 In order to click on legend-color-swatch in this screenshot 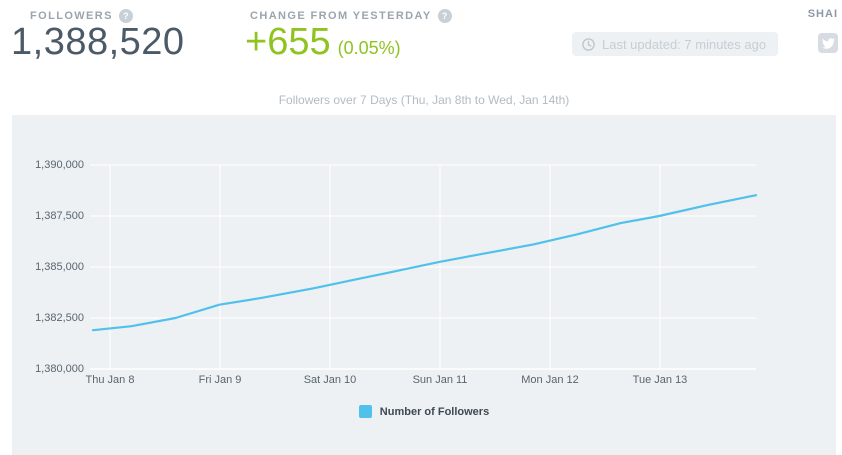, I will do `click(365, 411)`.